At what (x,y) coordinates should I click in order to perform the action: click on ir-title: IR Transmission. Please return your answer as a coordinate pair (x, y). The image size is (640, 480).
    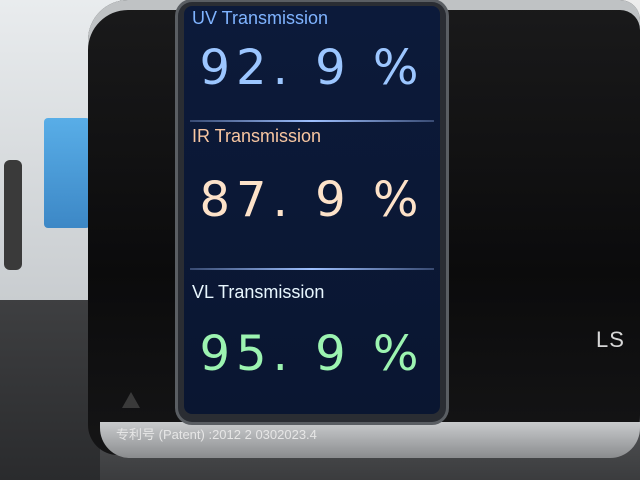
    Looking at the image, I should click on (257, 136).